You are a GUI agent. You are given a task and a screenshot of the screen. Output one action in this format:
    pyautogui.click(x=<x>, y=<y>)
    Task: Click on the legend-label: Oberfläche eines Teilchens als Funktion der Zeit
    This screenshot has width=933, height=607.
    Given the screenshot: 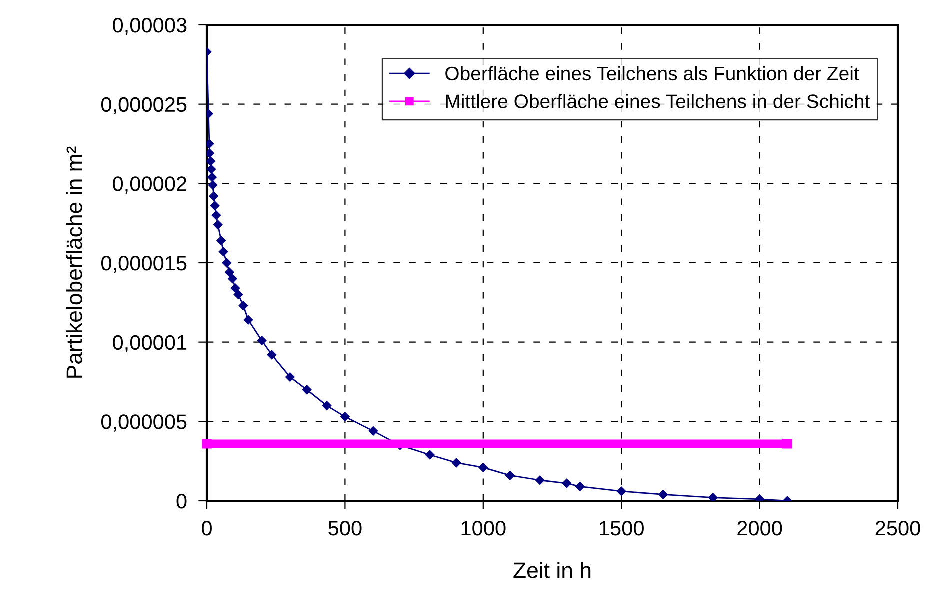 What is the action you would take?
    pyautogui.click(x=653, y=73)
    